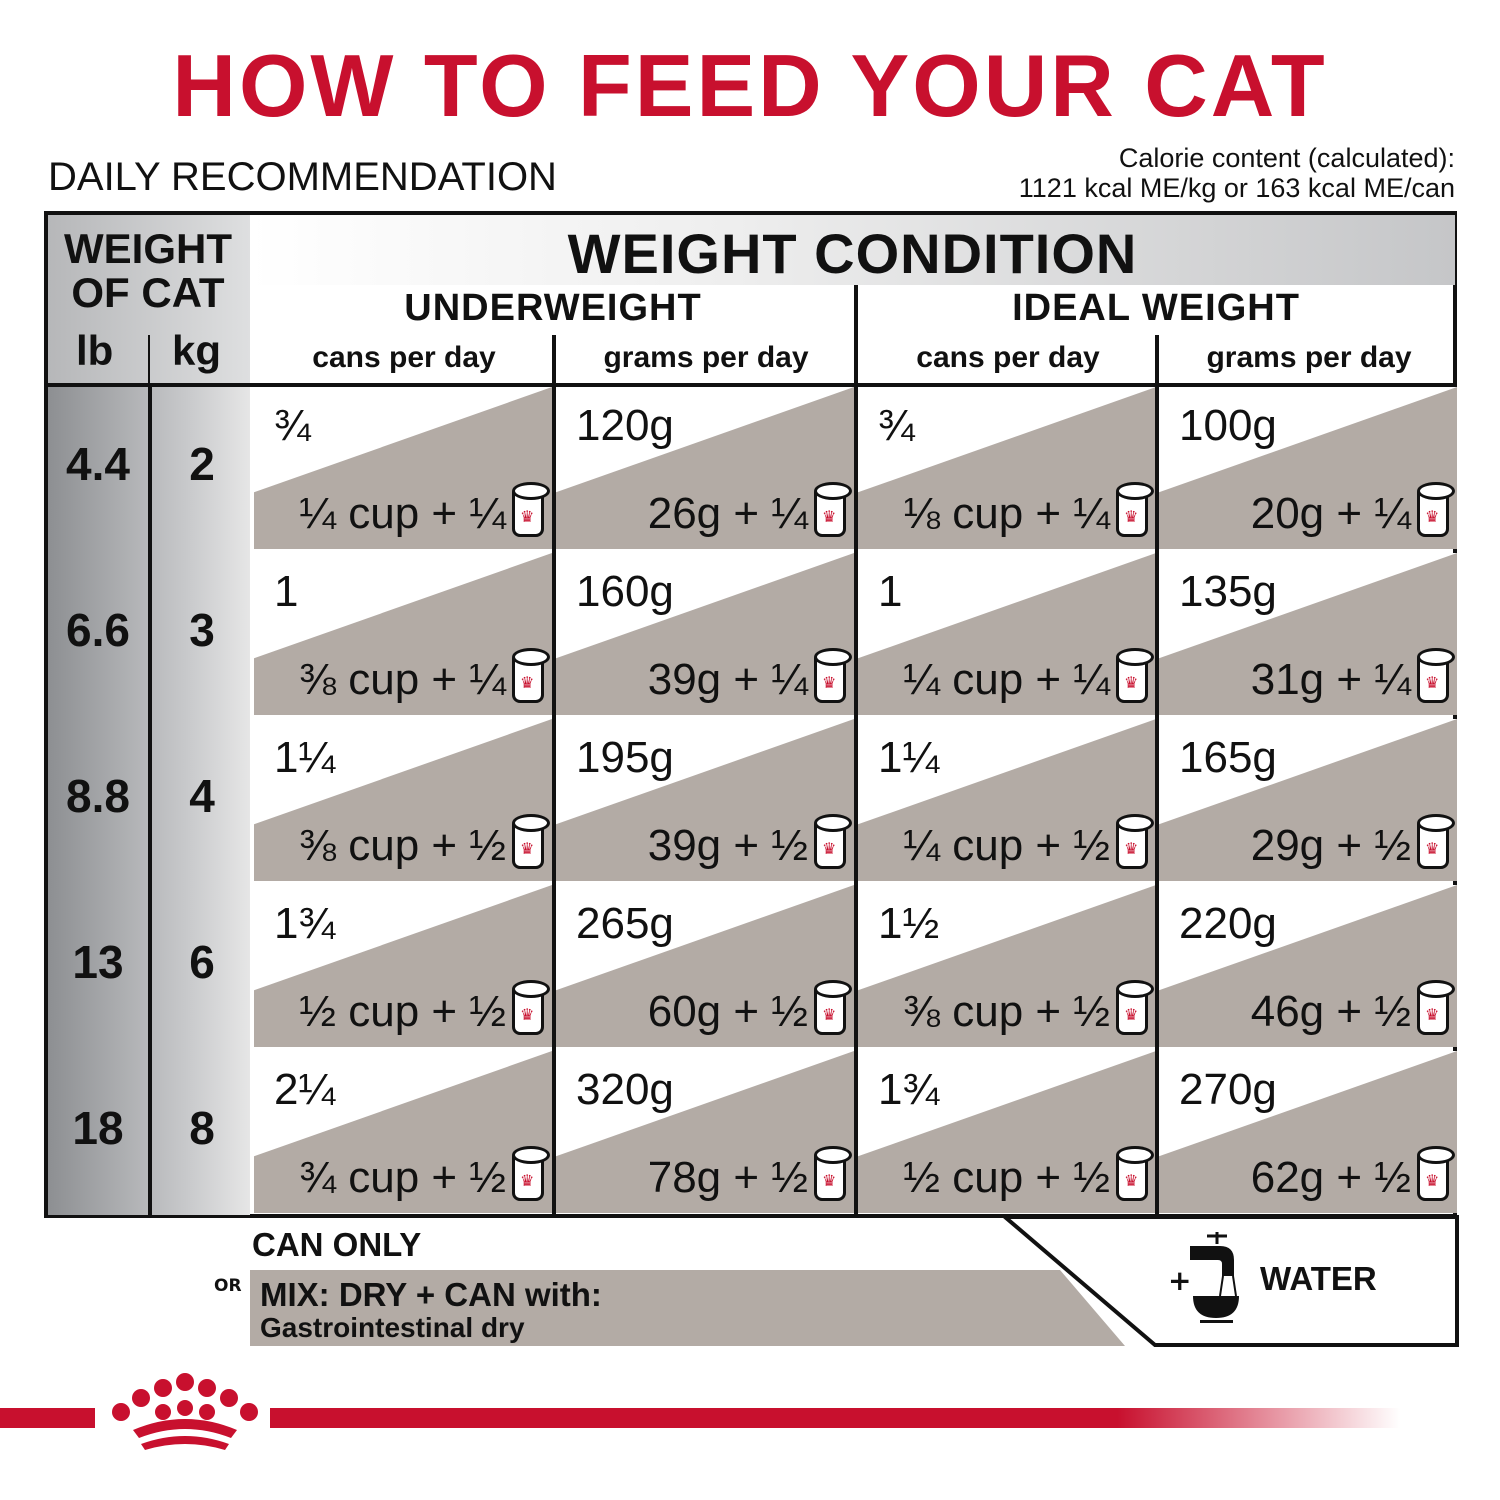  What do you see at coordinates (750, 85) in the screenshot?
I see `page-title: HOW TO FEED YOUR CAT` at bounding box center [750, 85].